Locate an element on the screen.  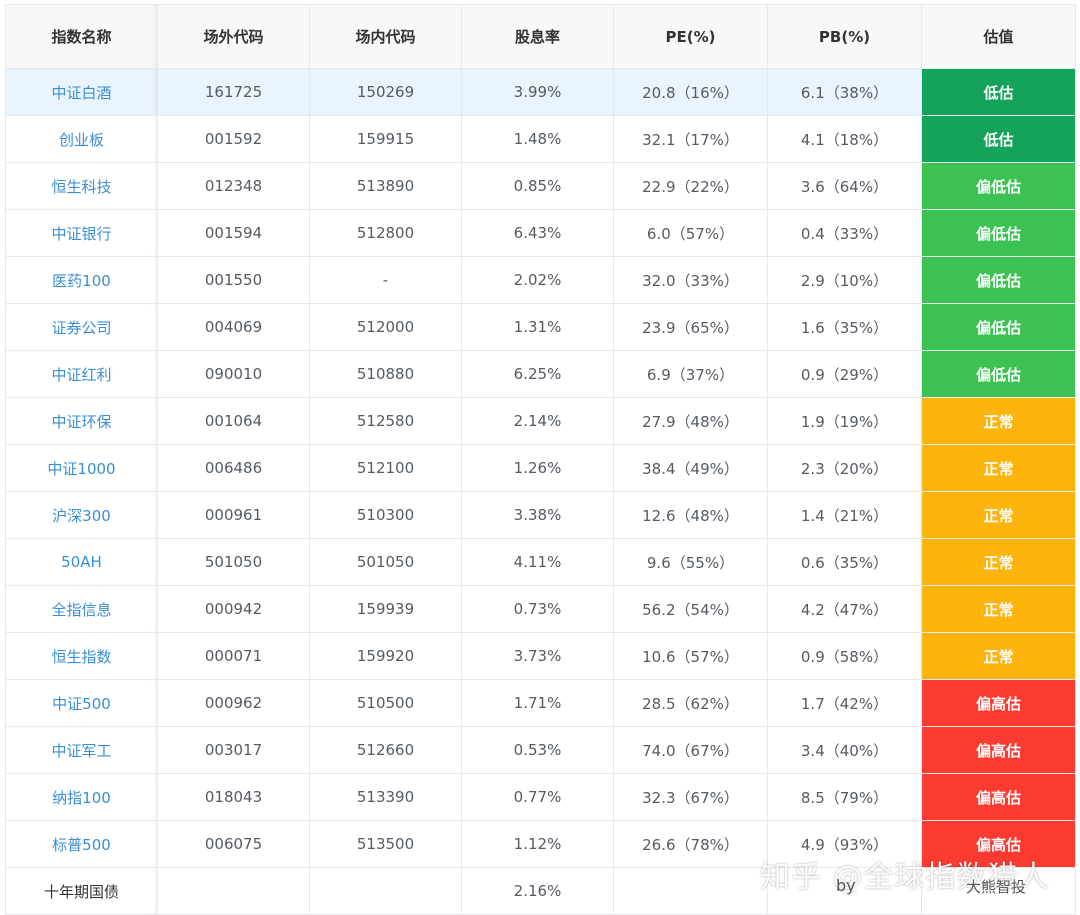
pe-cell: 27.9（48%） is located at coordinates (690, 421).